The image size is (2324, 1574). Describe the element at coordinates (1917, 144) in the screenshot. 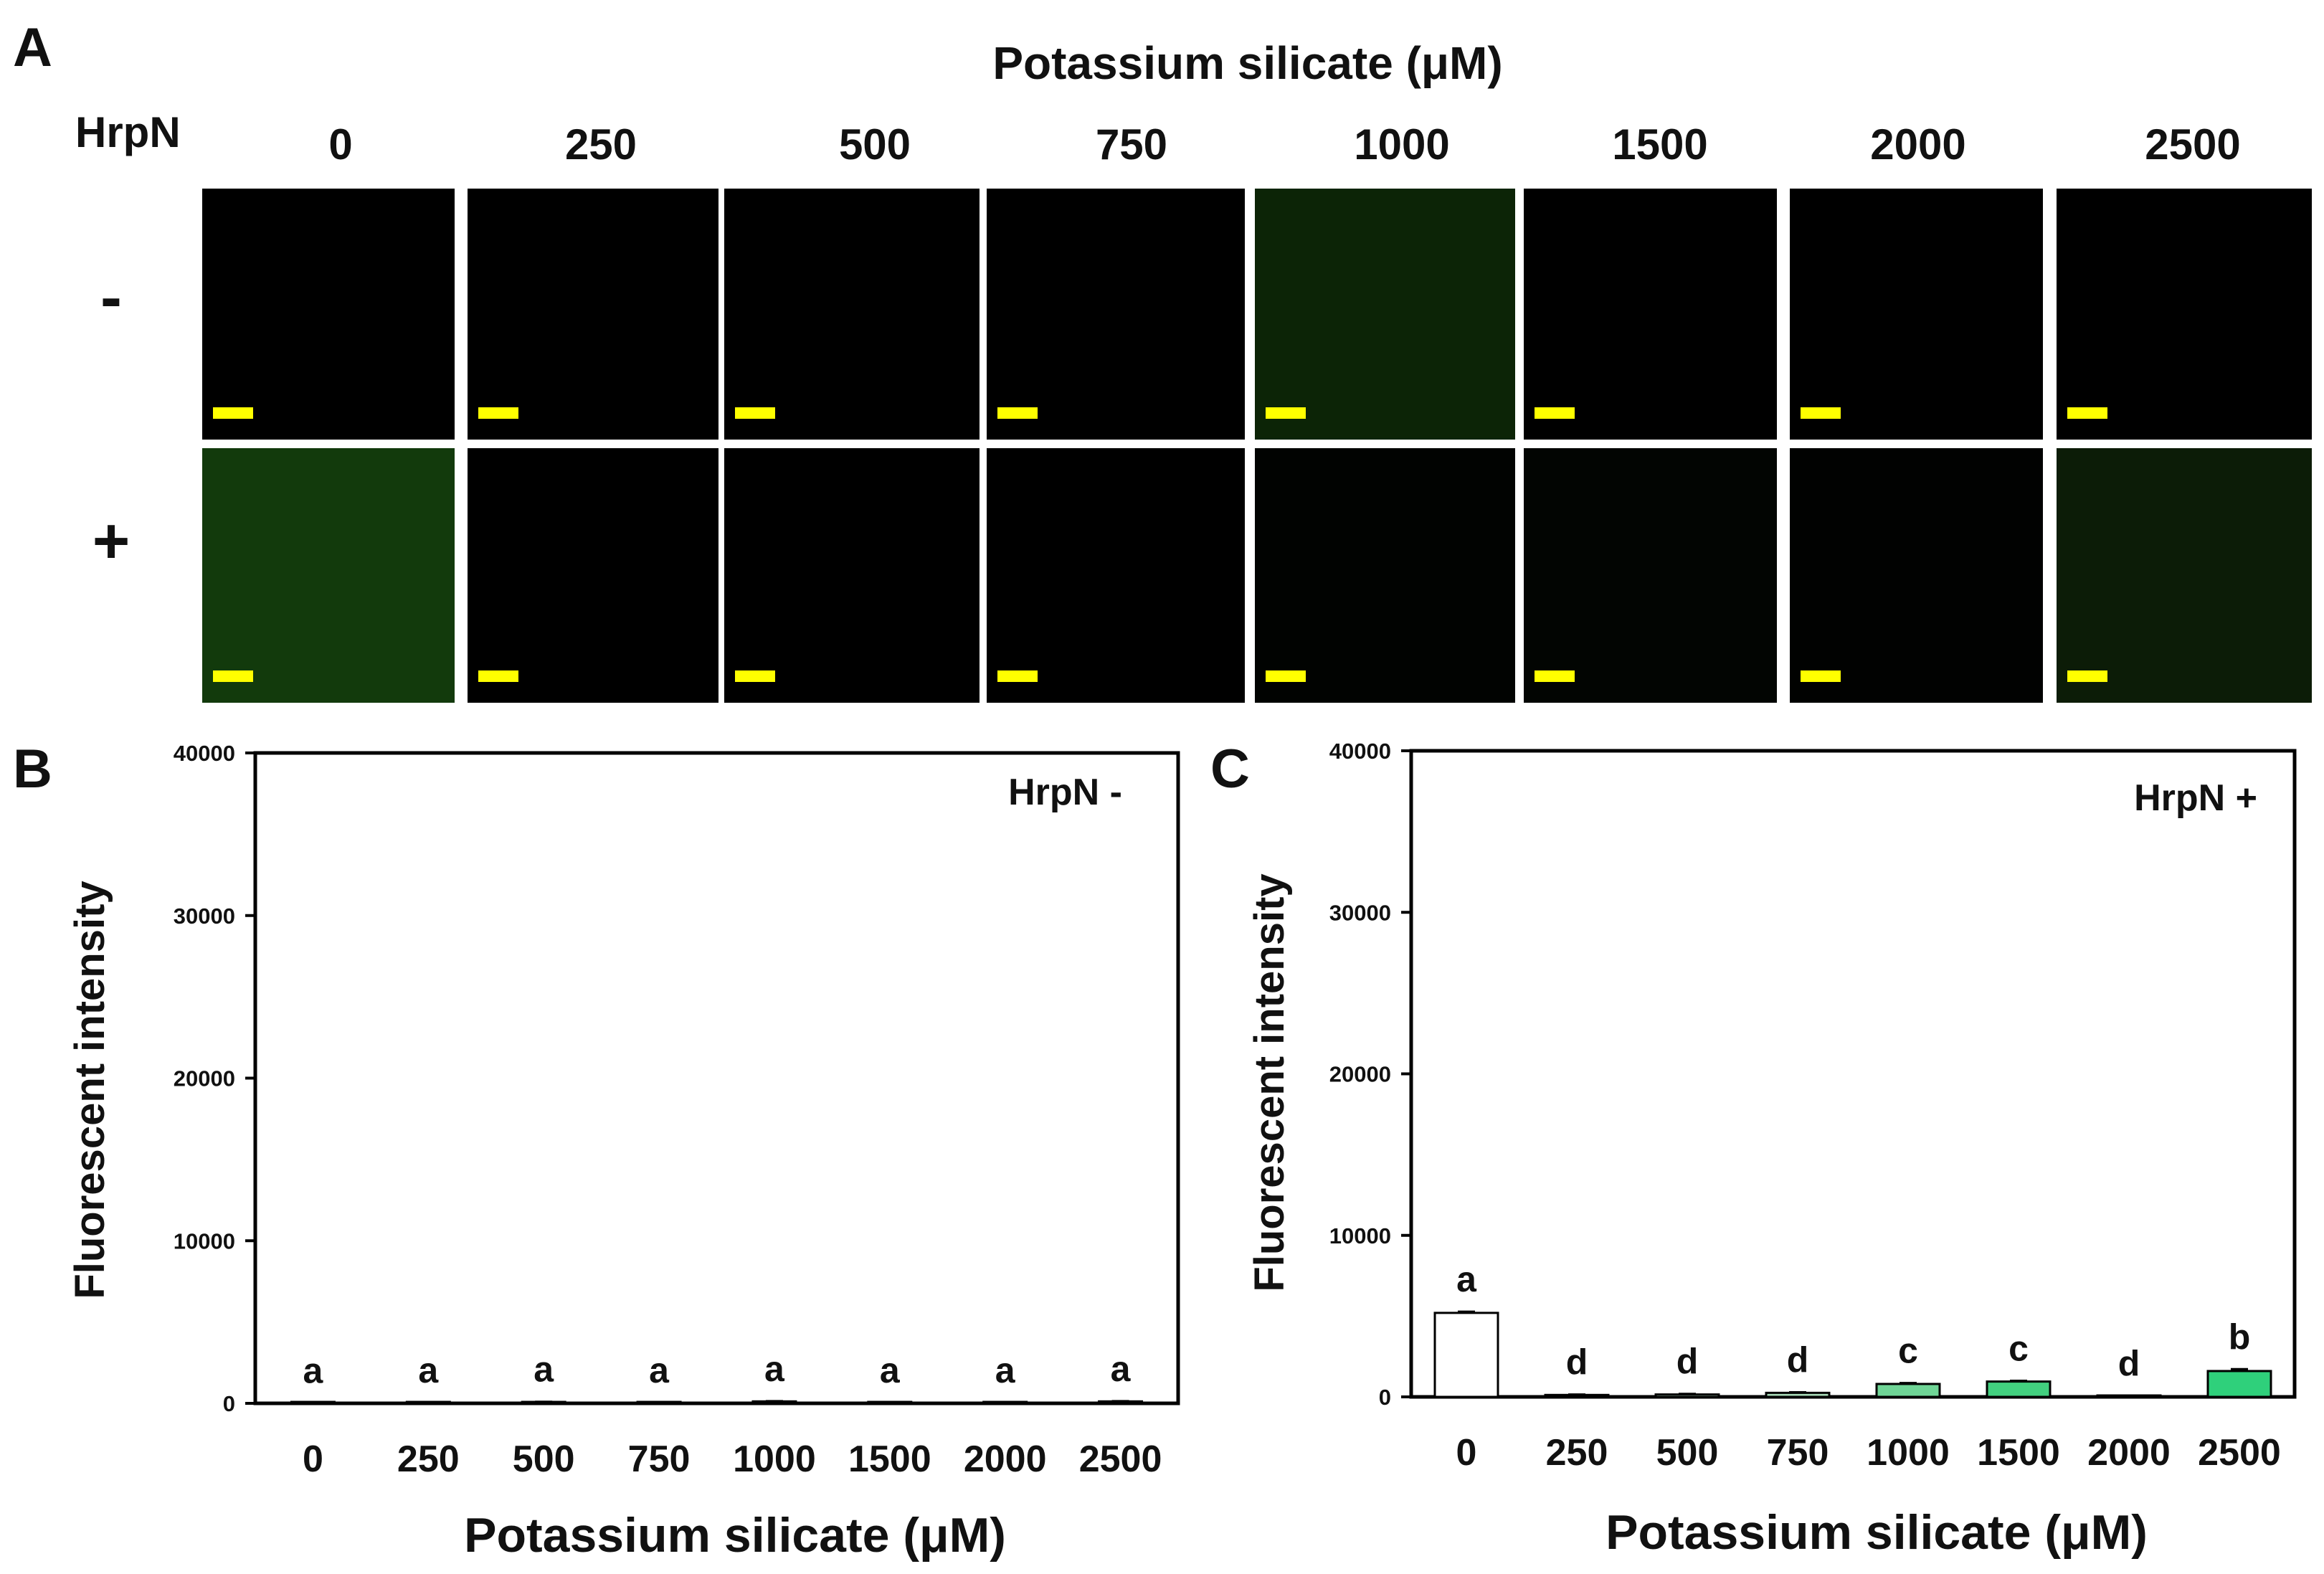

I see `column-header-2000: 2000` at that location.